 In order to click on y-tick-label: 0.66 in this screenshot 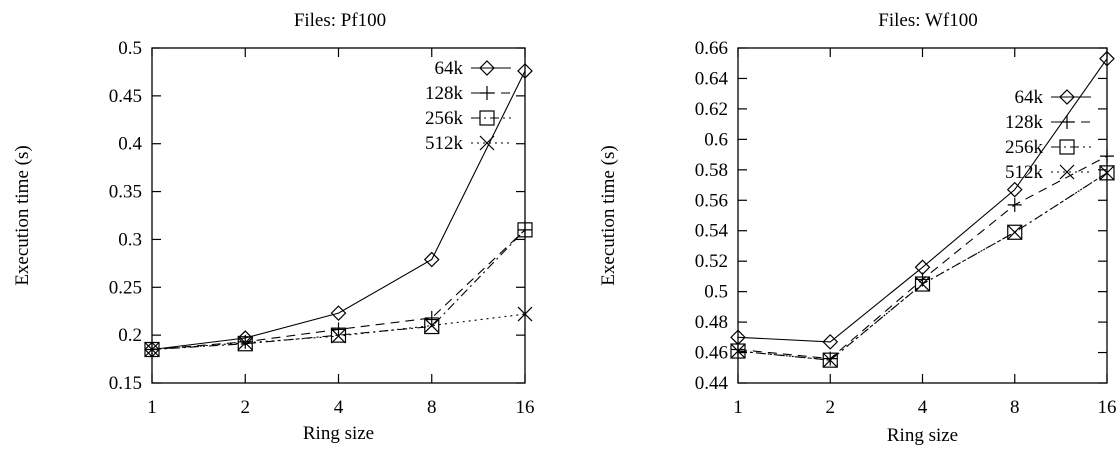, I will do `click(711, 48)`.